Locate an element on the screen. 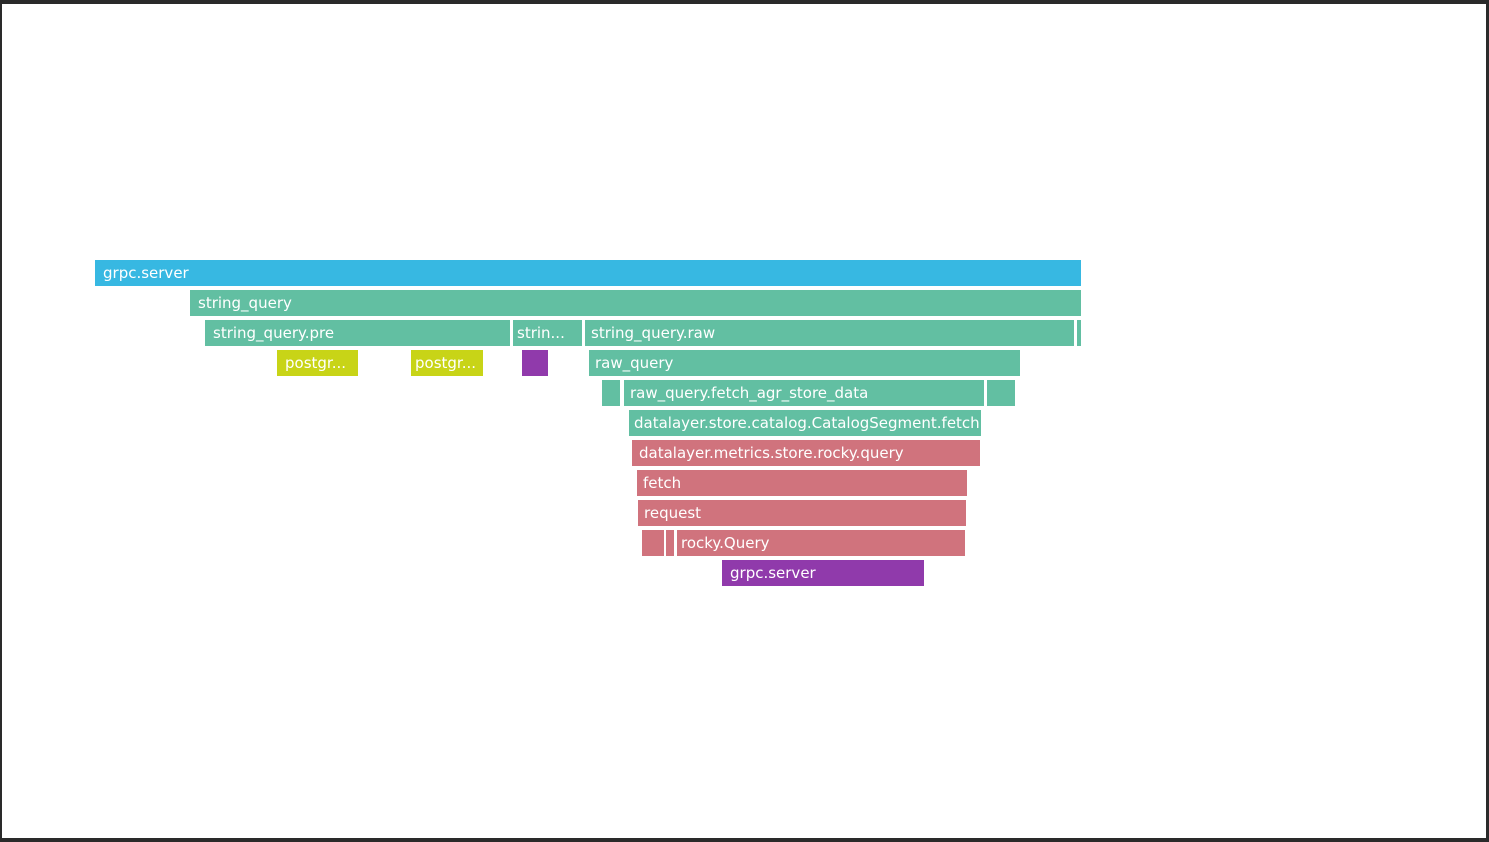  span-raw-query-small-right is located at coordinates (1001, 393).